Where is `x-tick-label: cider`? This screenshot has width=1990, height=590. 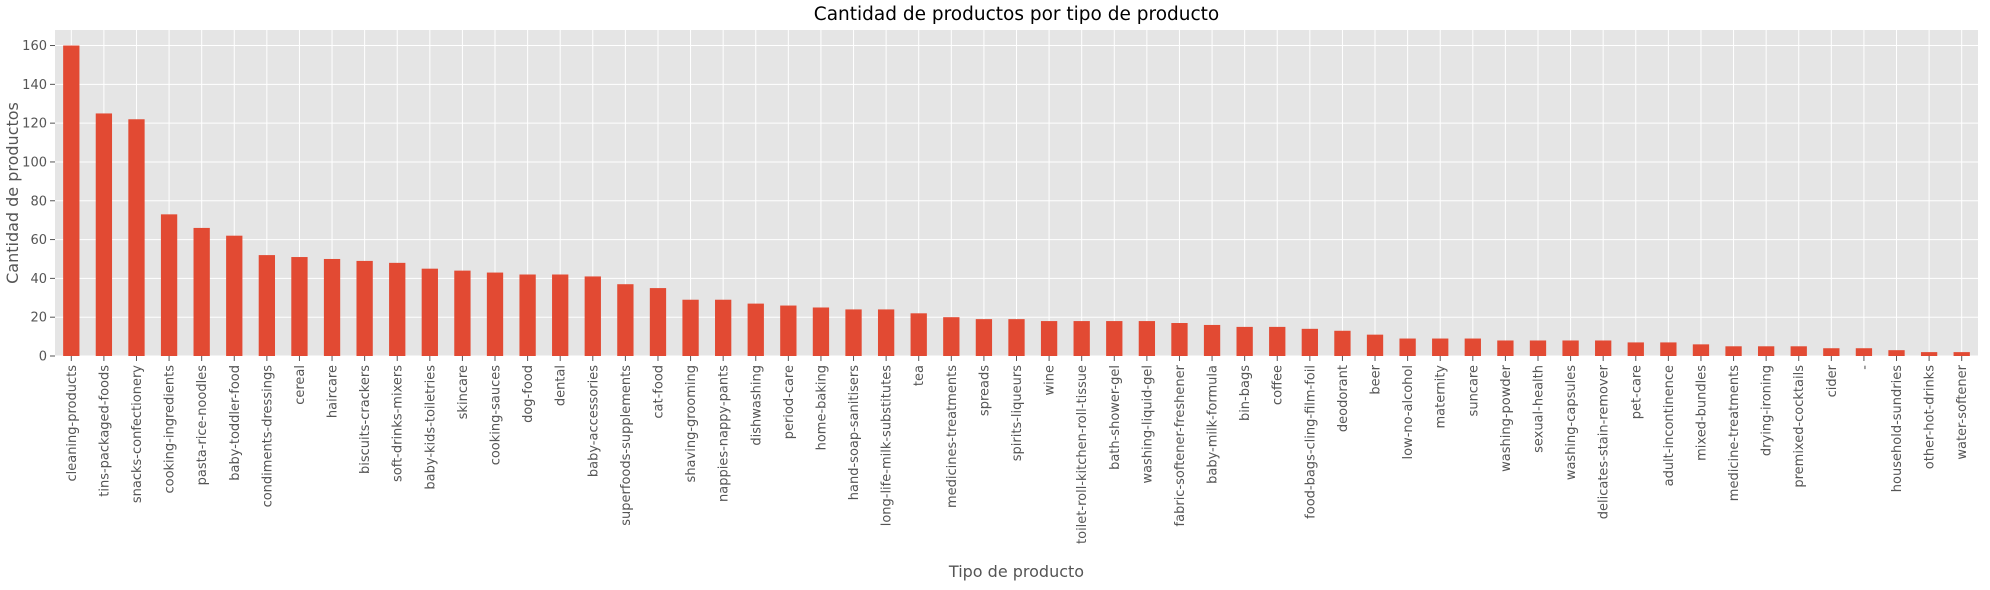
x-tick-label: cider is located at coordinates (1832, 380).